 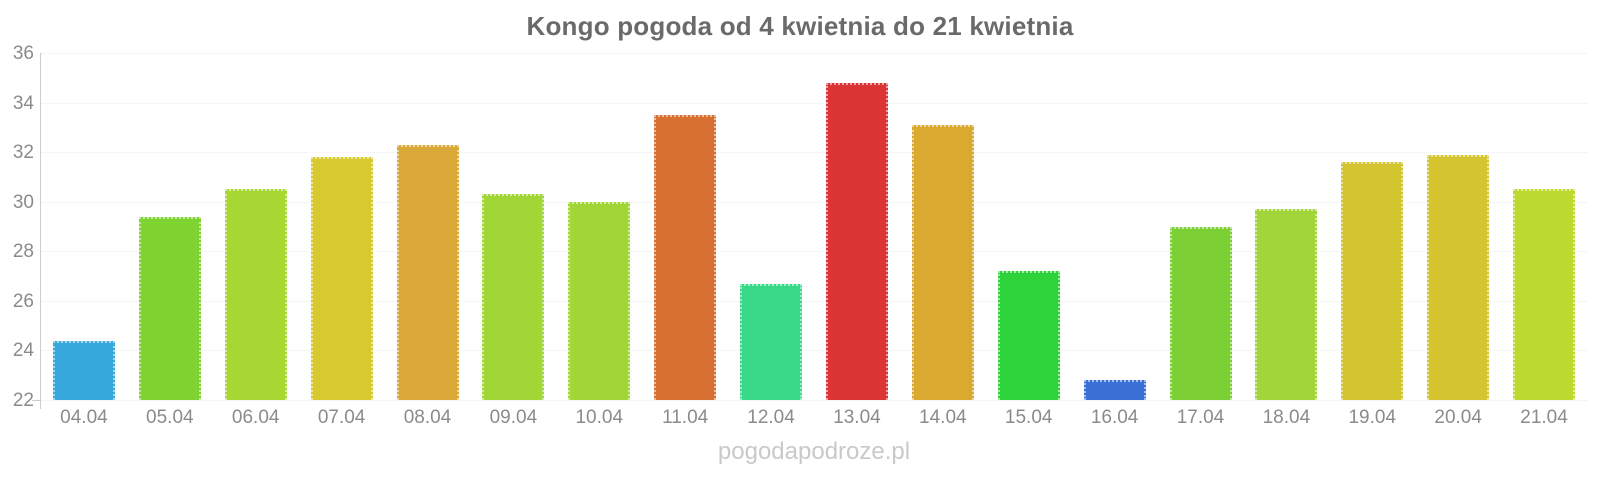 What do you see at coordinates (771, 341) in the screenshot?
I see `bar-12.04` at bounding box center [771, 341].